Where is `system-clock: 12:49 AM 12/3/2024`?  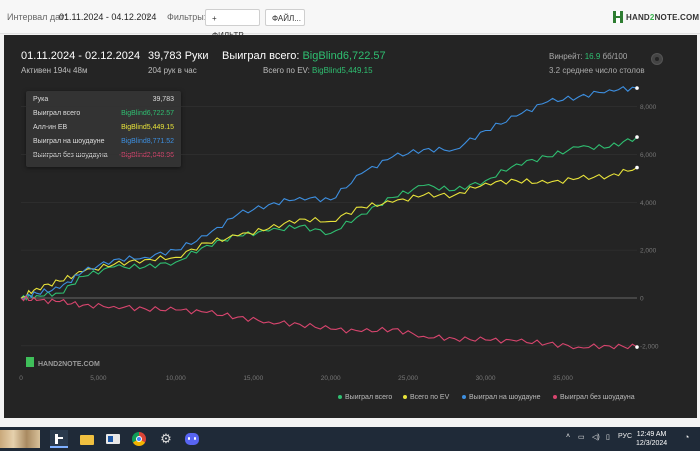 system-clock: 12:49 AM 12/3/2024 is located at coordinates (652, 439).